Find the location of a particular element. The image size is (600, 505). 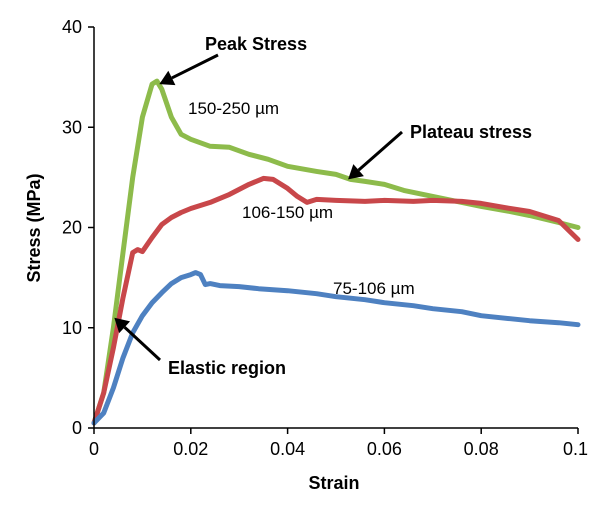

y-tick-label: 20 is located at coordinates (72, 228).